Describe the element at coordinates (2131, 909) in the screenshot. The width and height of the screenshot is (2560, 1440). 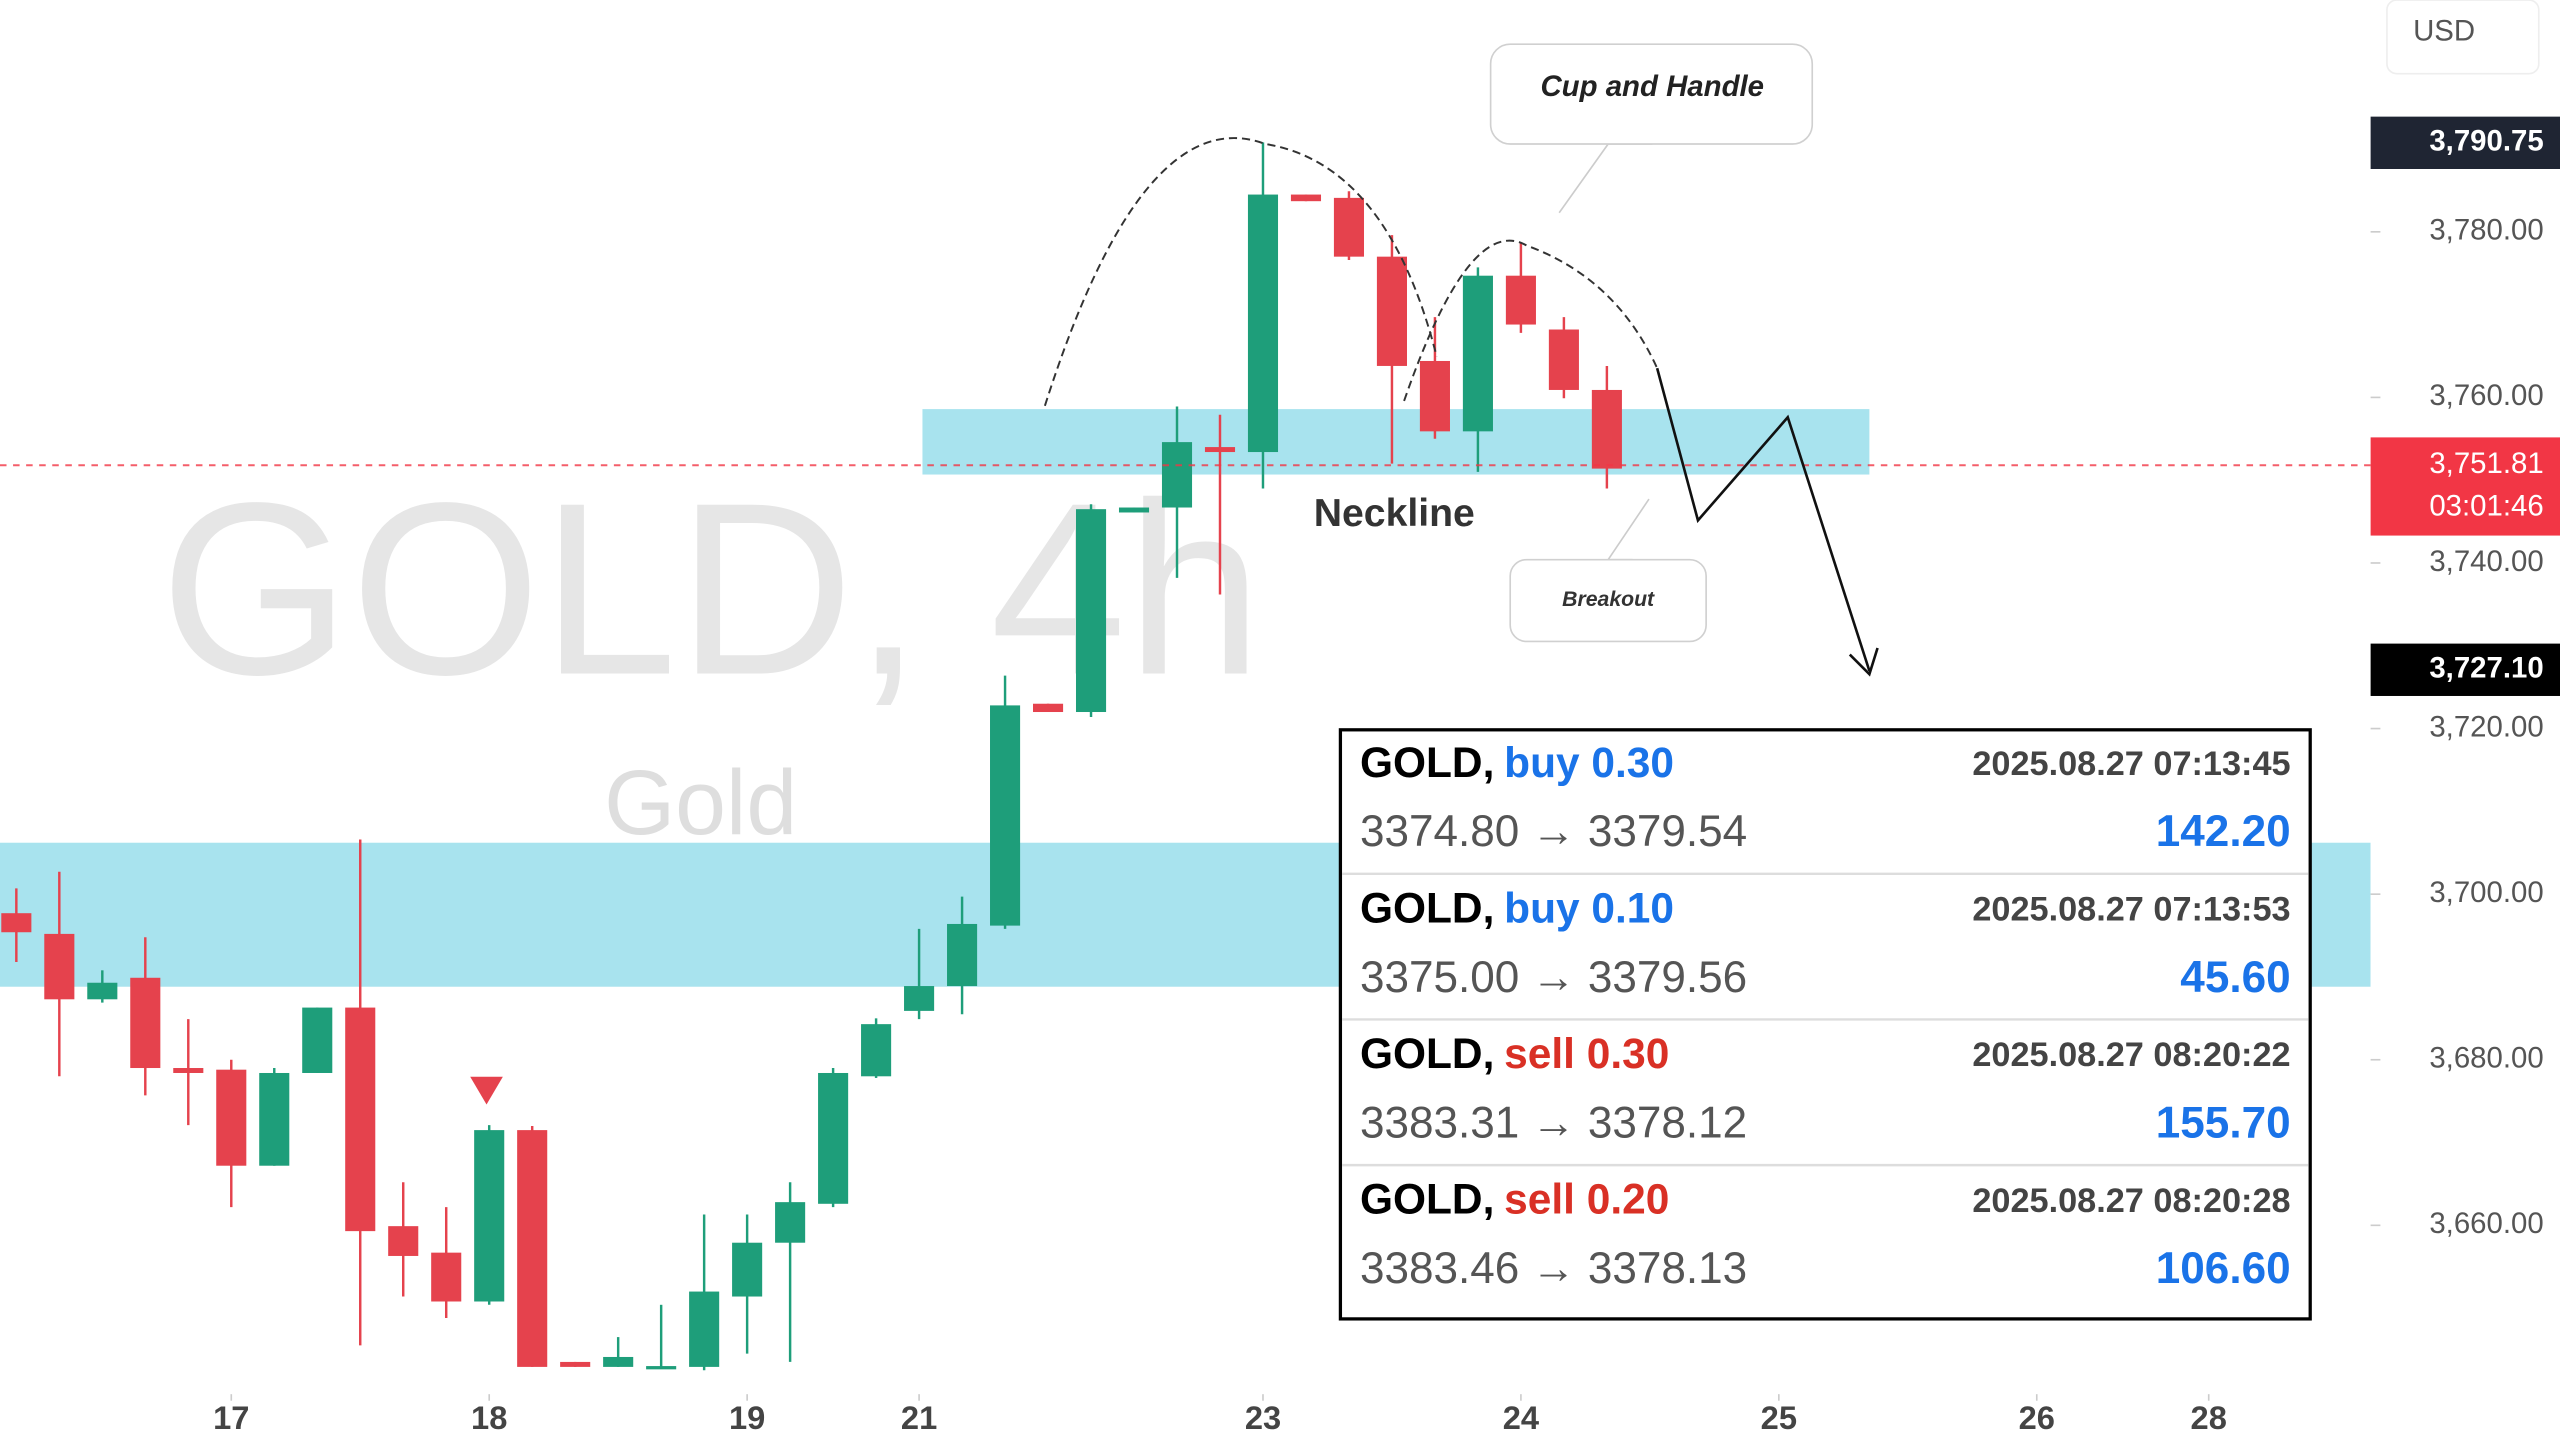
I see `trade-time: 2025.08.27 07:13:53` at that location.